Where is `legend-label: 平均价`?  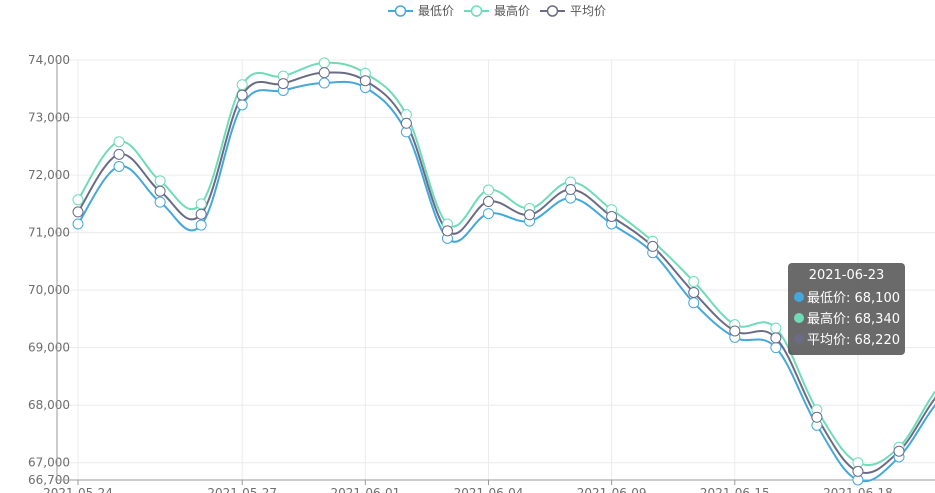
legend-label: 平均价 is located at coordinates (588, 11).